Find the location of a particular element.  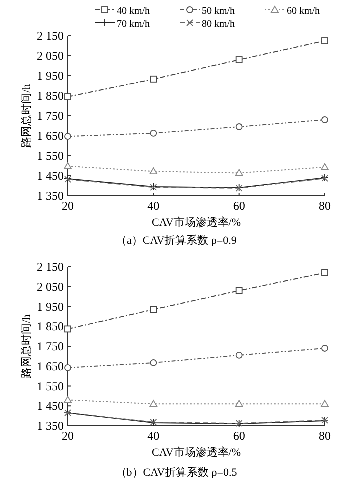

legend-label: 40 km/h is located at coordinates (133, 11).